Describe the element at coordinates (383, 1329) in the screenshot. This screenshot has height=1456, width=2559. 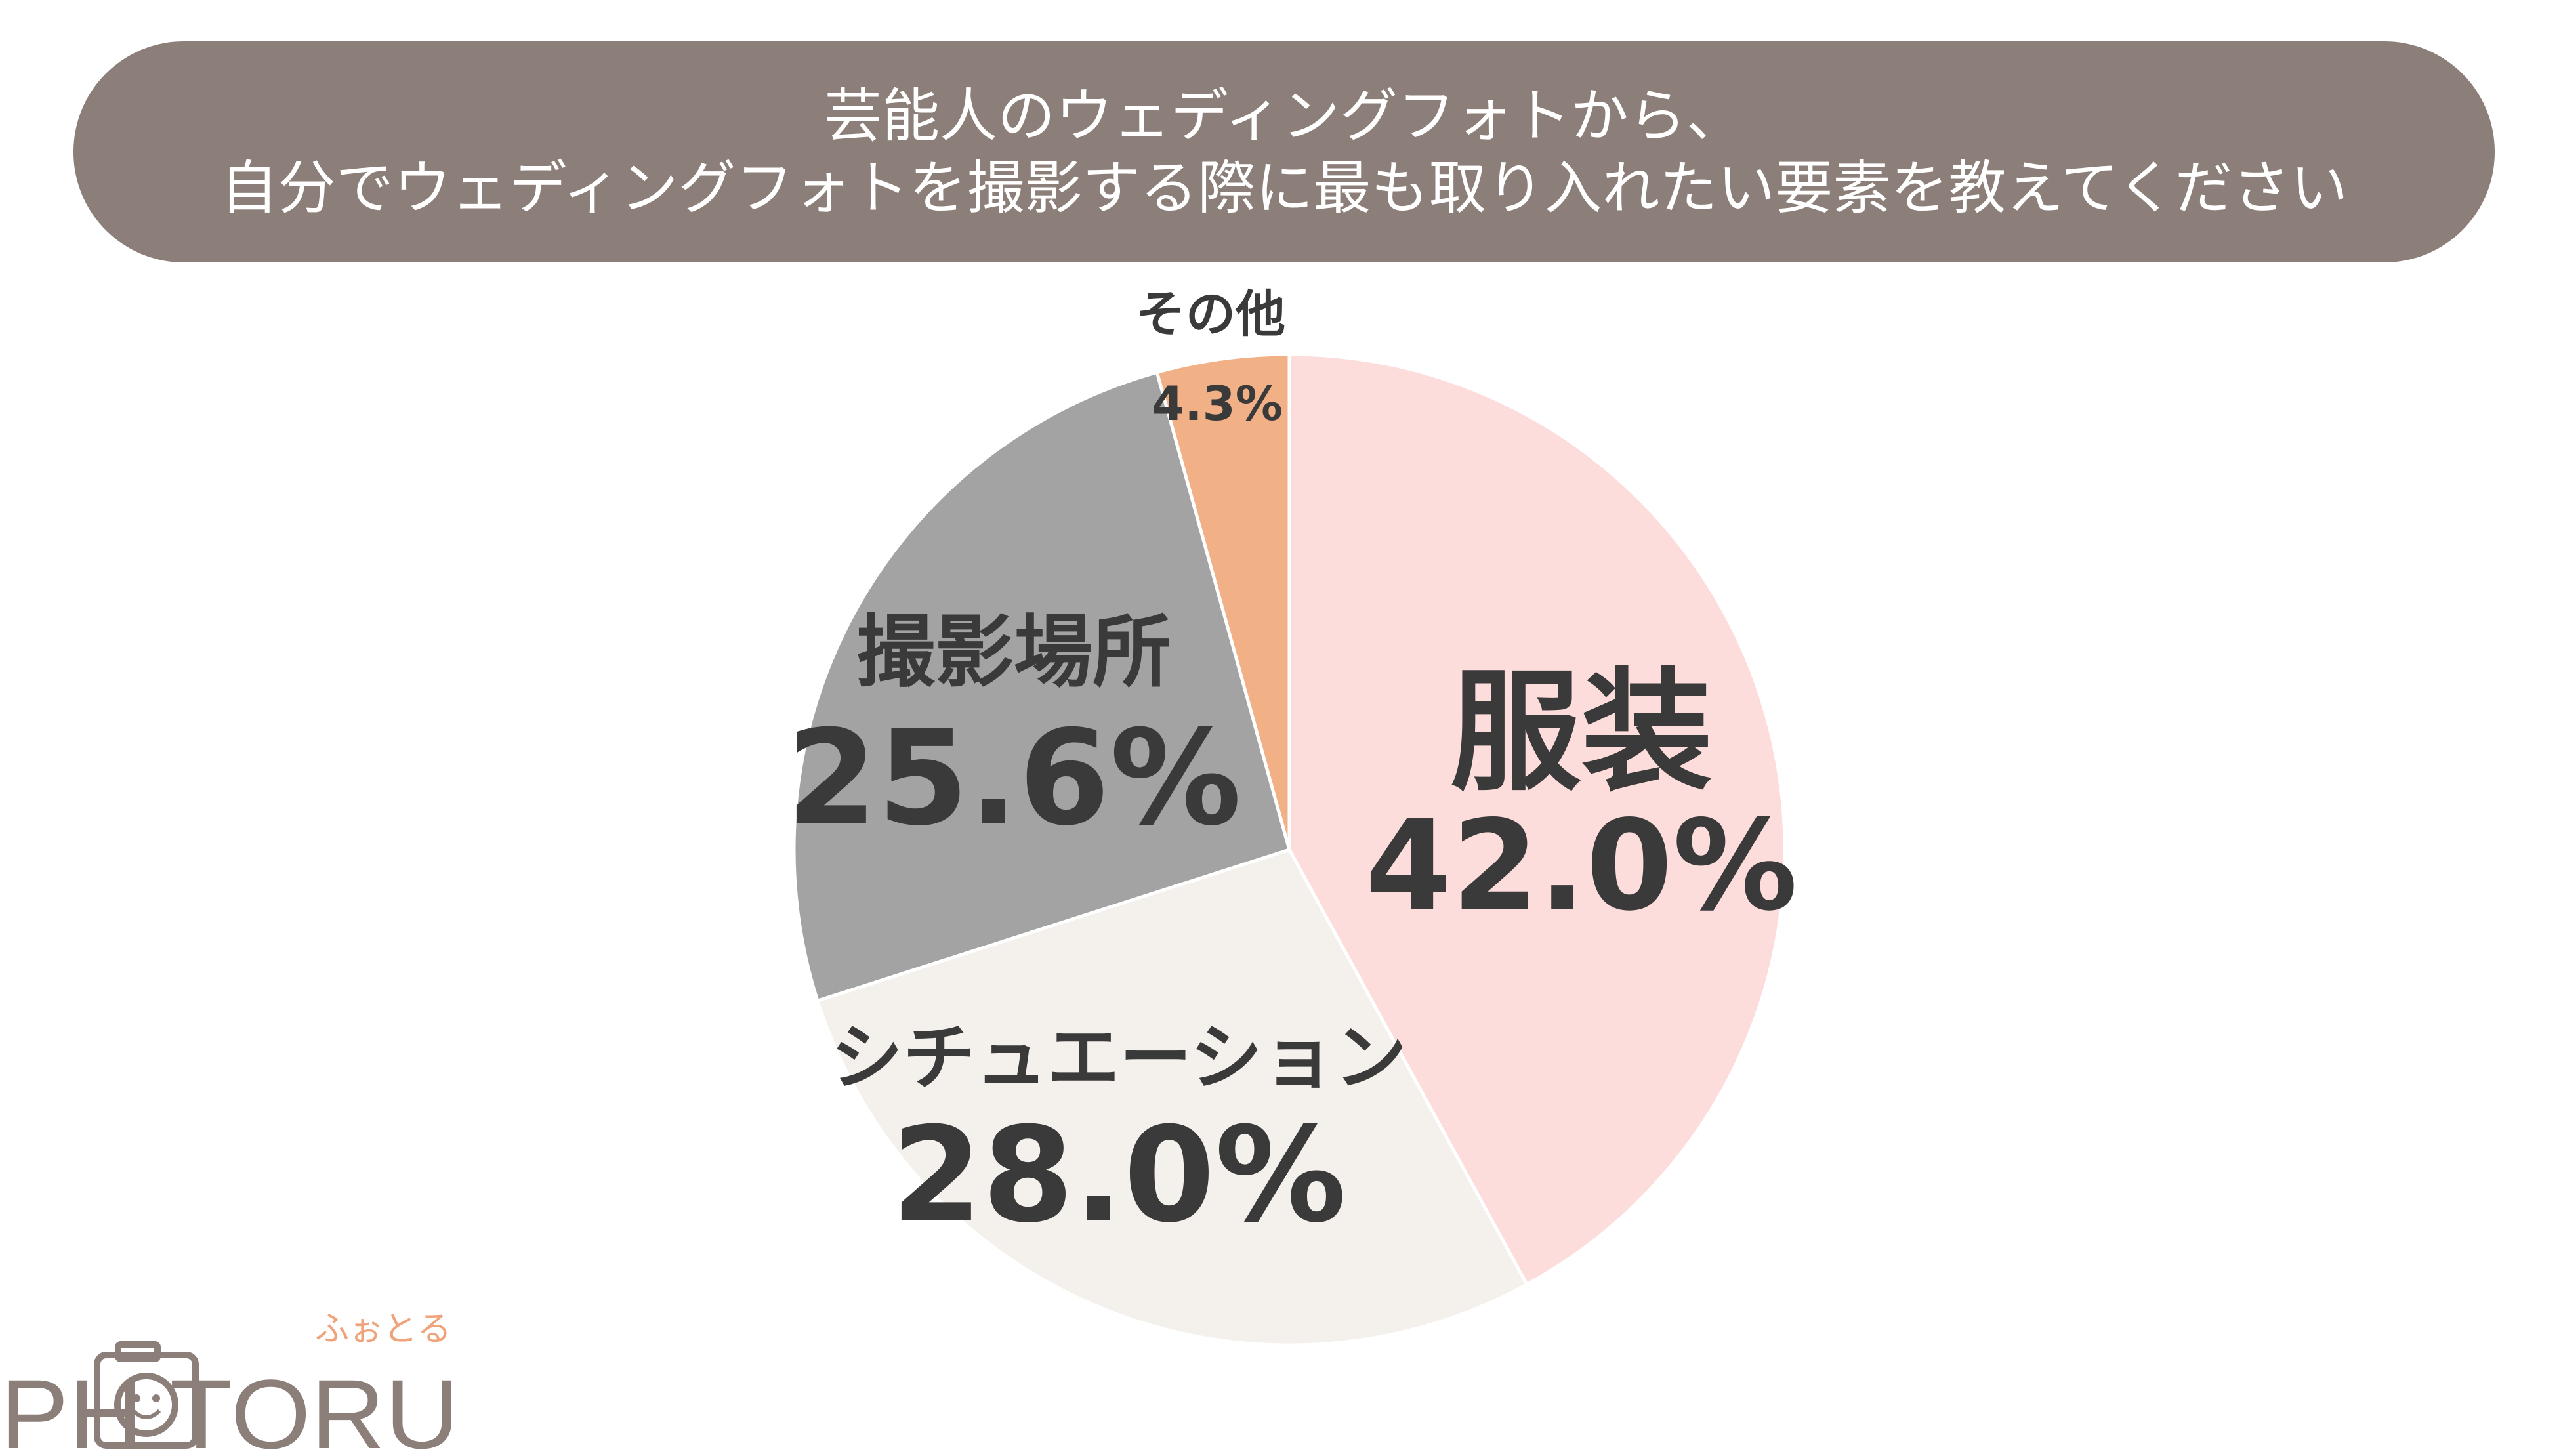
I see `logo-kana: ふぉとる` at that location.